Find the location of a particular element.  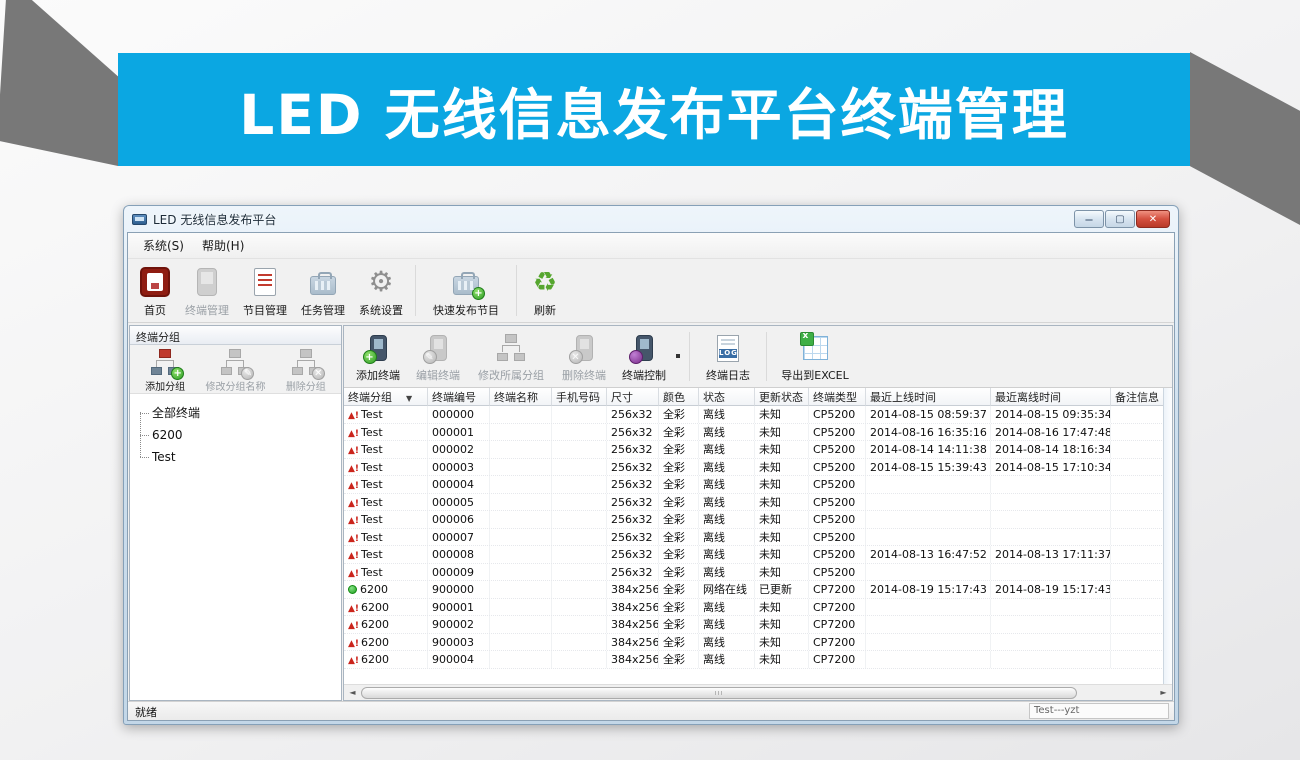

column-header: 颜色 is located at coordinates (679, 397).